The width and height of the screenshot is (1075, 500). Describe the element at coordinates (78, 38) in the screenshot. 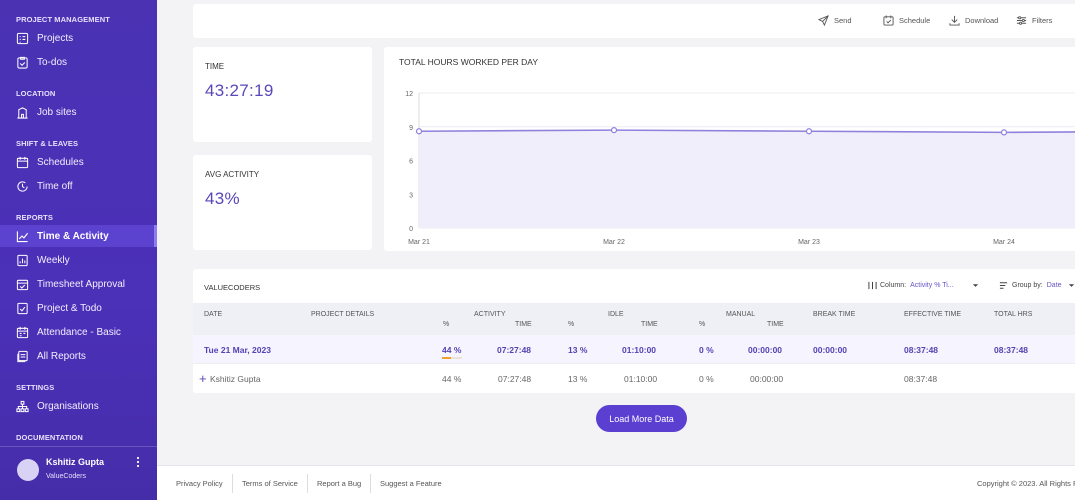

I see `sidebar-item-projects: Projects` at that location.